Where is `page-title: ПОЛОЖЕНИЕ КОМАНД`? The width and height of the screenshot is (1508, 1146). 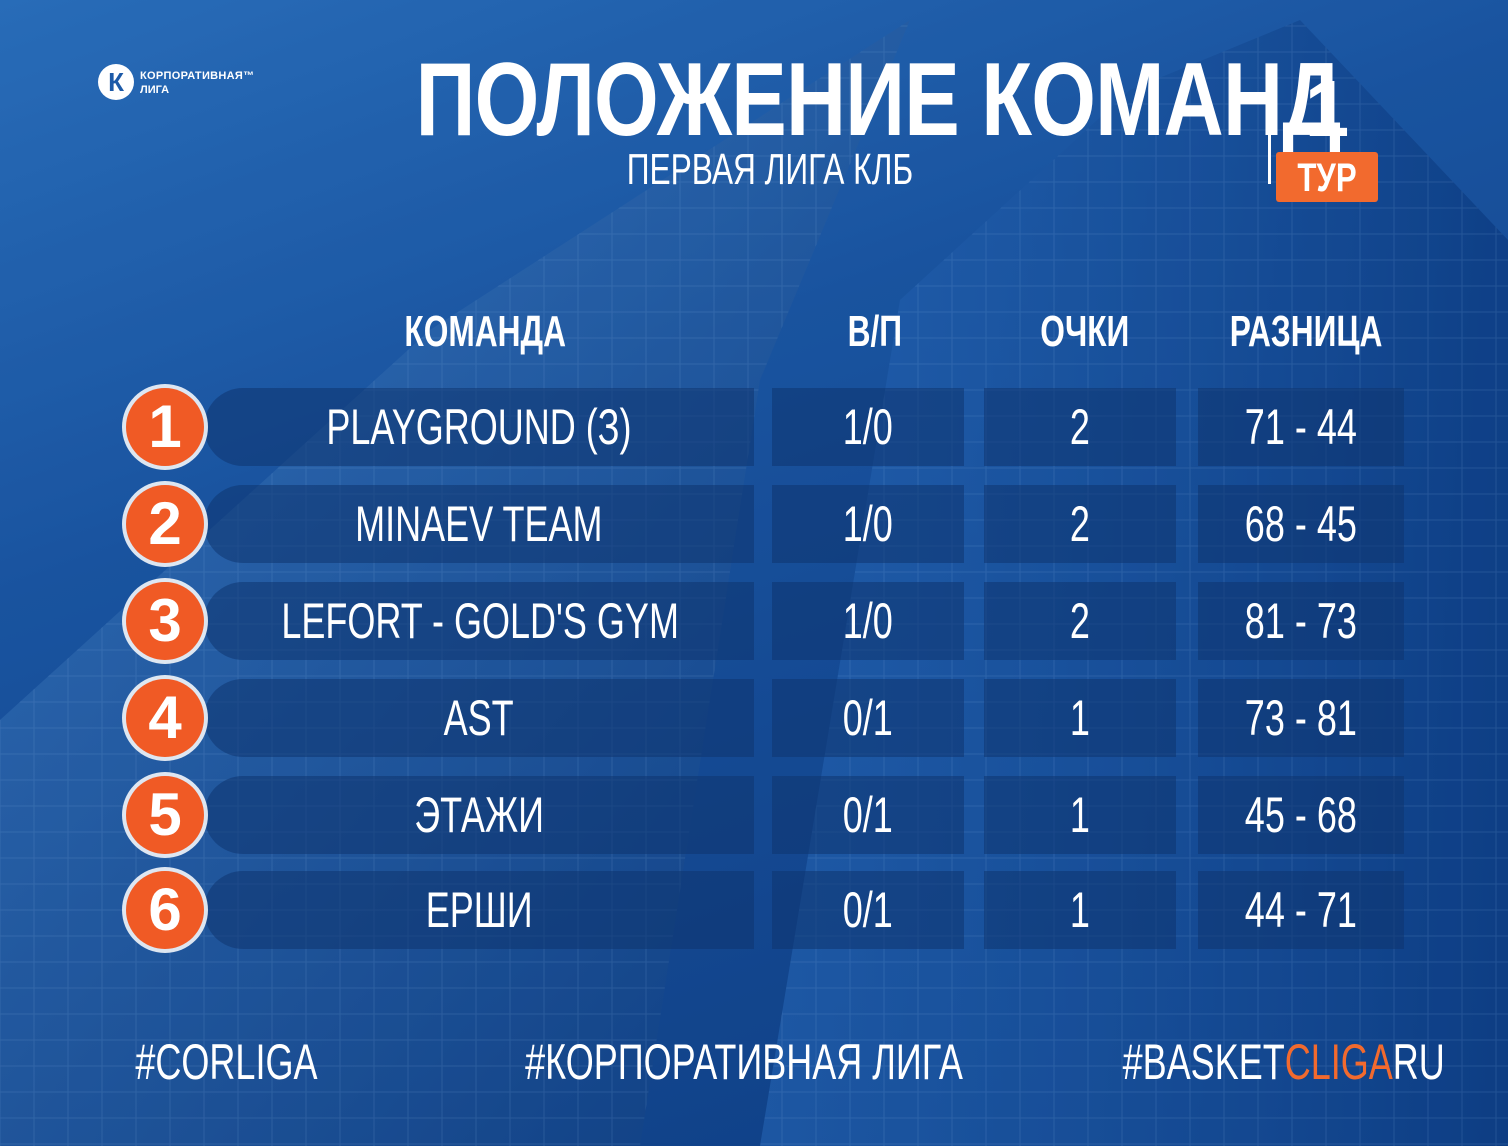
page-title: ПОЛОЖЕНИЕ КОМАНД is located at coordinates (878, 100).